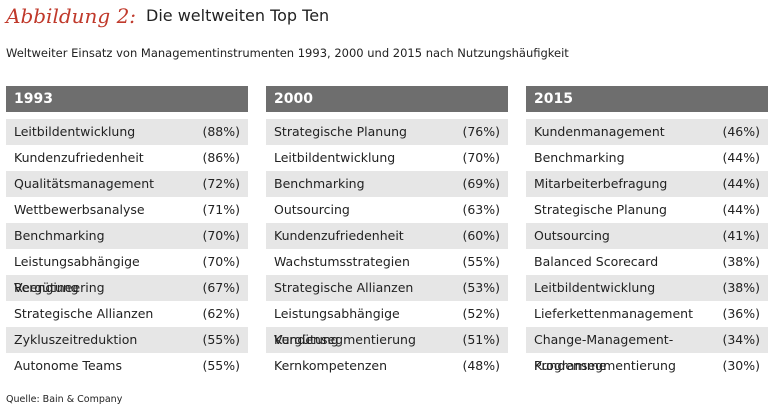  I want to click on item-value: (72%), so click(221, 183).